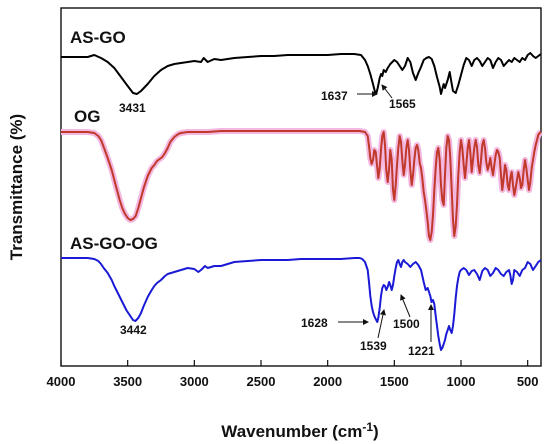  Describe the element at coordinates (127, 381) in the screenshot. I see `x-tick-label-3500: 3500` at that location.